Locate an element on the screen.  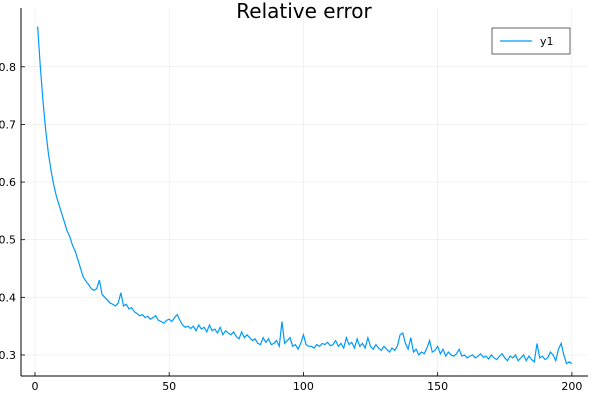
x-tick-label: 100 is located at coordinates (303, 386).